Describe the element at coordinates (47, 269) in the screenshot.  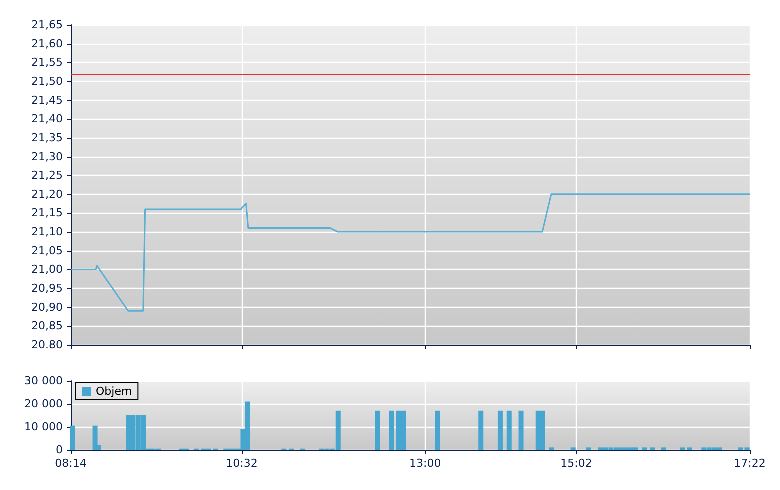
I see `y-tick-label: 21,00` at that location.